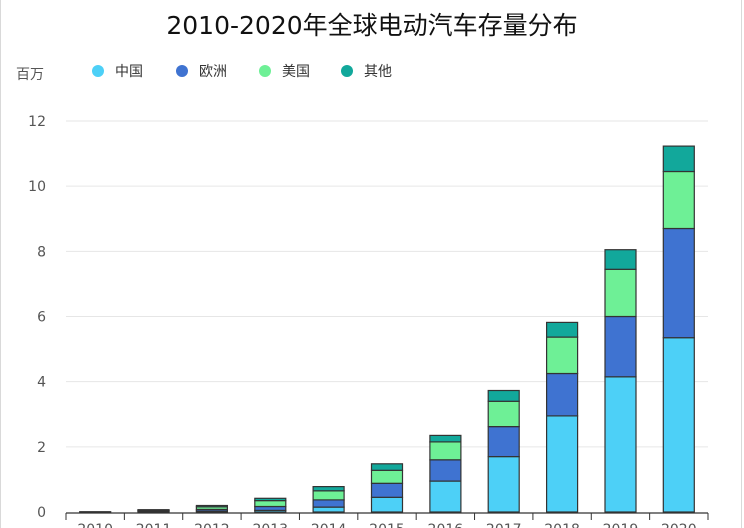  I want to click on x-tick-label: 2019, so click(621, 525).